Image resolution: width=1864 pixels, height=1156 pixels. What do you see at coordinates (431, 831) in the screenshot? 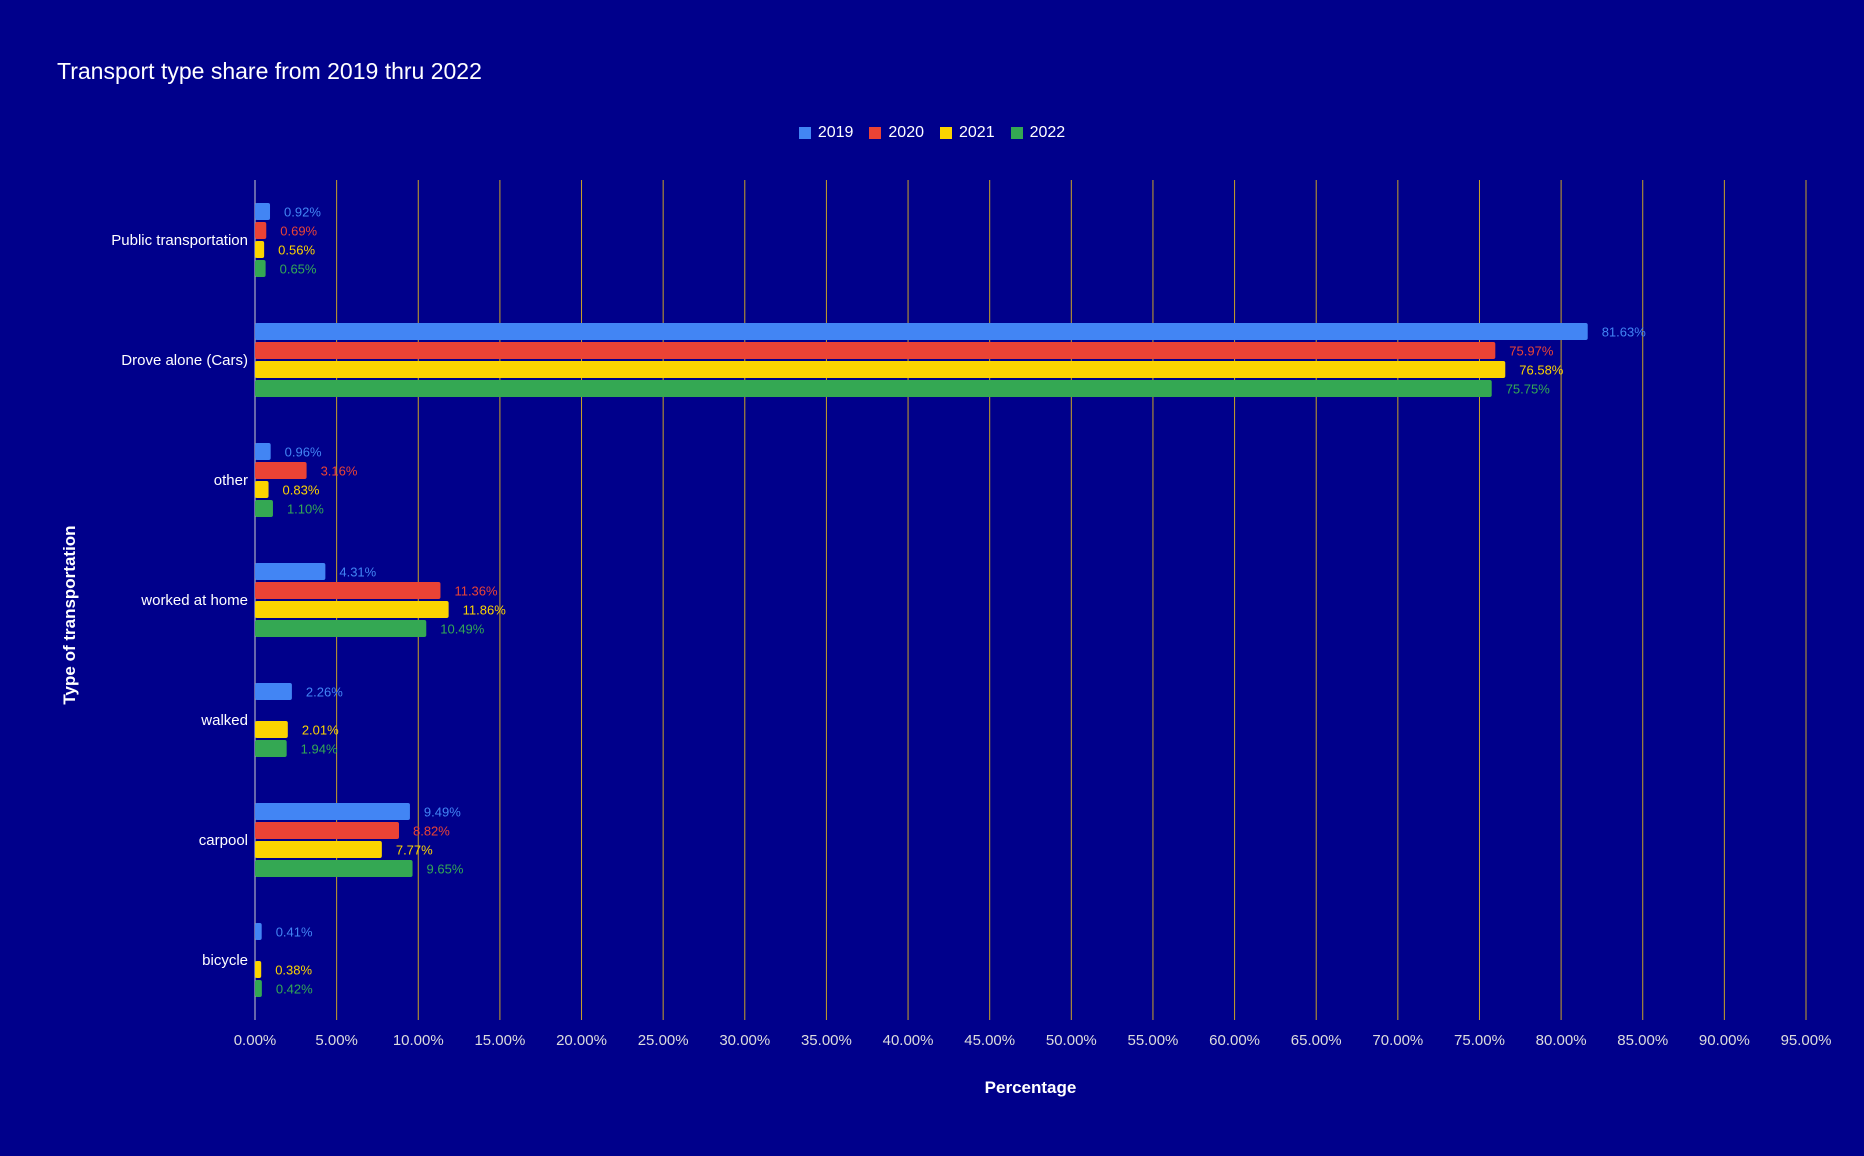
I see `data-label-2020: 8.82%` at bounding box center [431, 831].